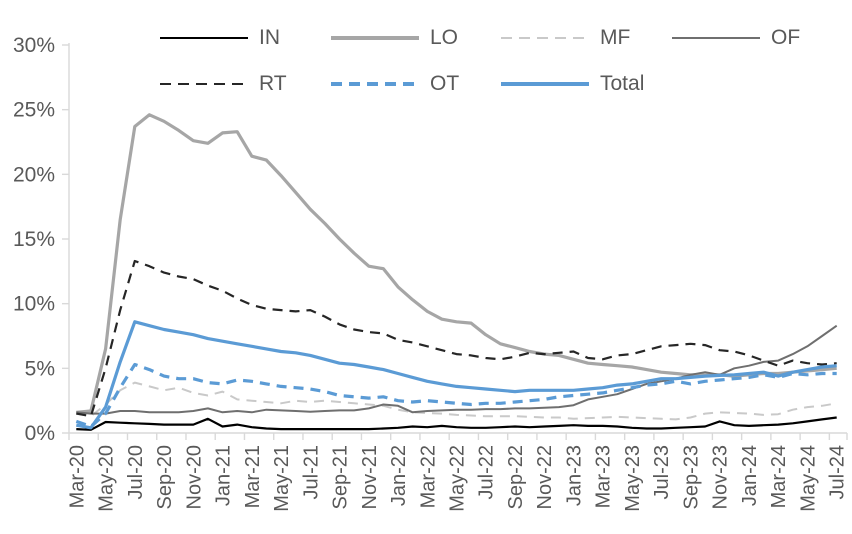  What do you see at coordinates (204, 84) in the screenshot?
I see `legend-line-RT` at bounding box center [204, 84].